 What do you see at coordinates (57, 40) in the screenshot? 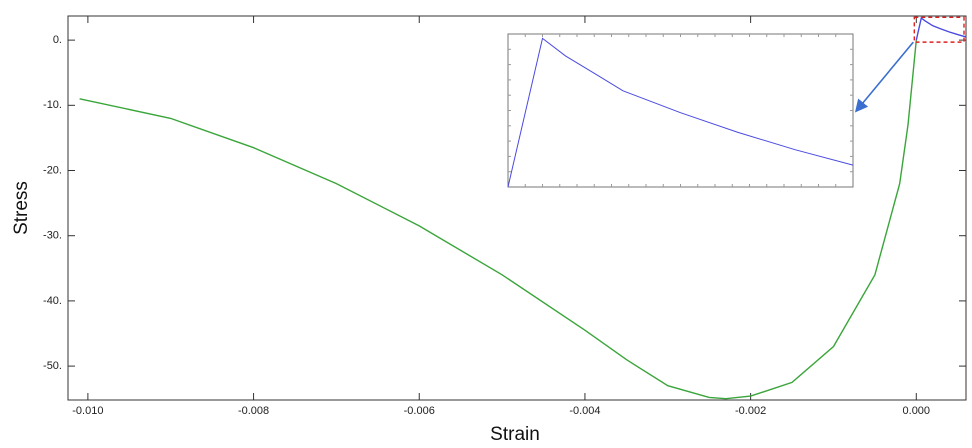
I see `y-tick-label: 0.` at bounding box center [57, 40].